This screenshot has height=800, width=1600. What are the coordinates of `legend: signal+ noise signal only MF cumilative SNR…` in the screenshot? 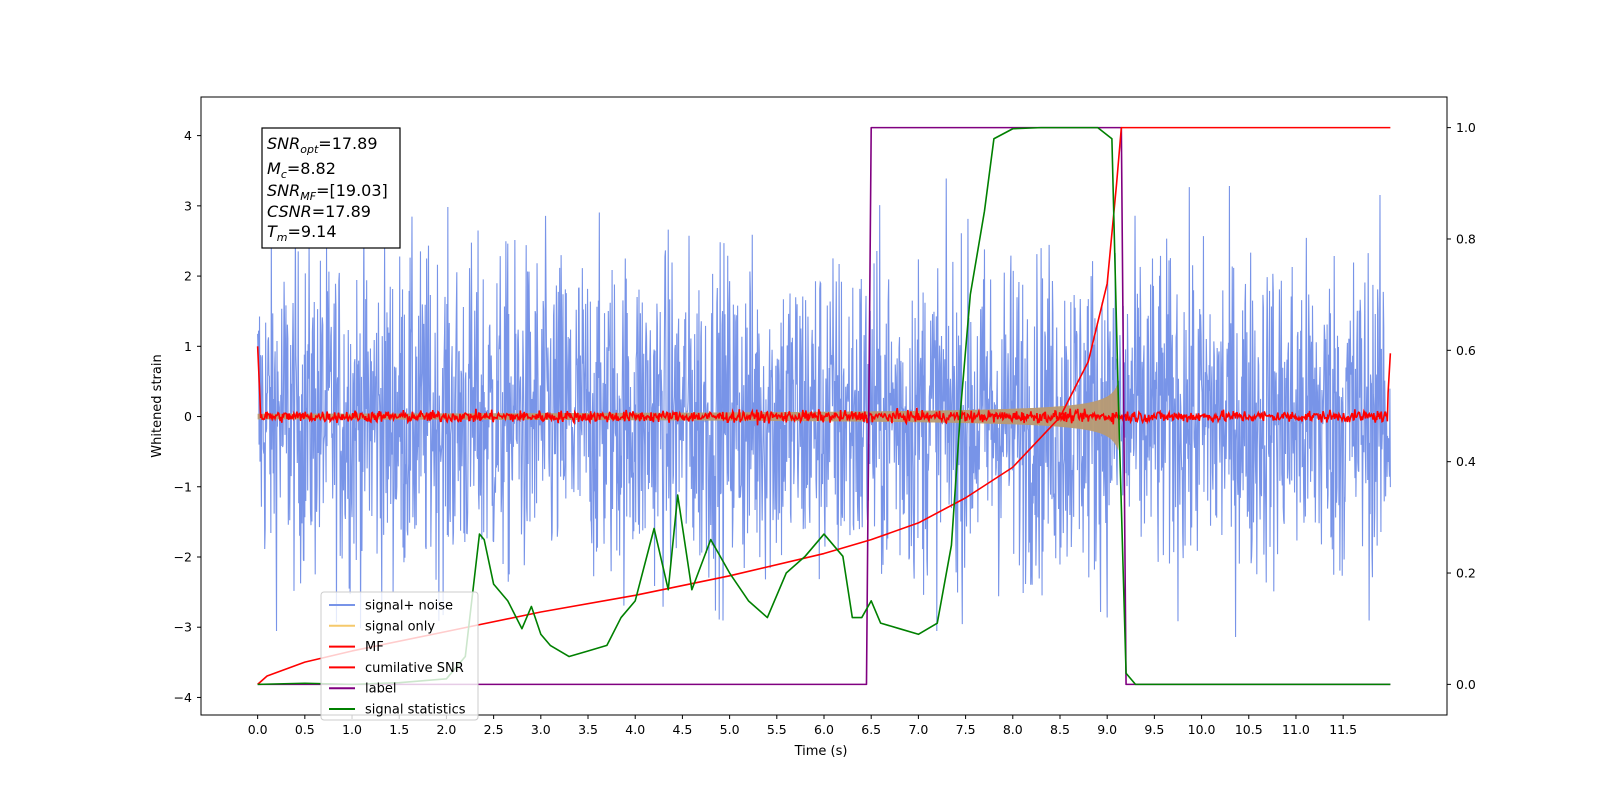 It's located at (399, 656).